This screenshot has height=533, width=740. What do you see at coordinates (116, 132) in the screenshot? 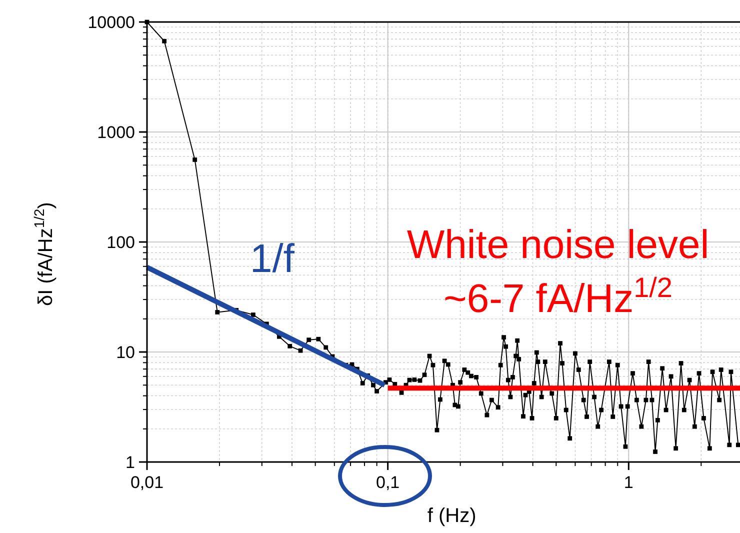
I see `y-tick-label: 1000` at bounding box center [116, 132].